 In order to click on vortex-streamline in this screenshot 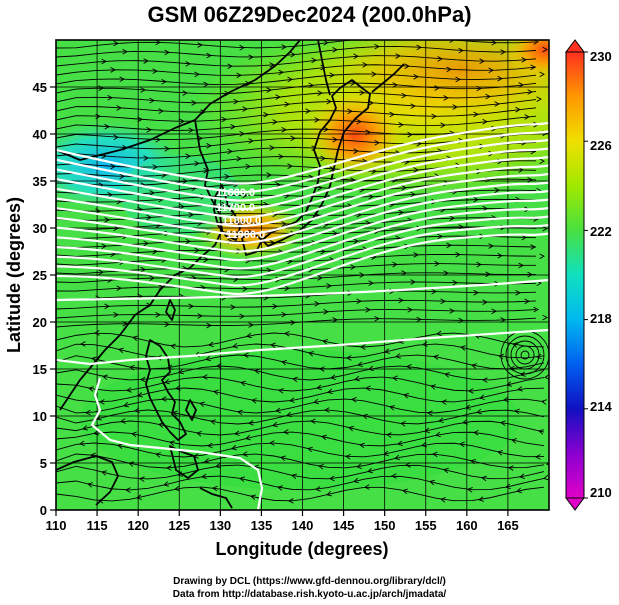, I will do `click(525, 355)`.